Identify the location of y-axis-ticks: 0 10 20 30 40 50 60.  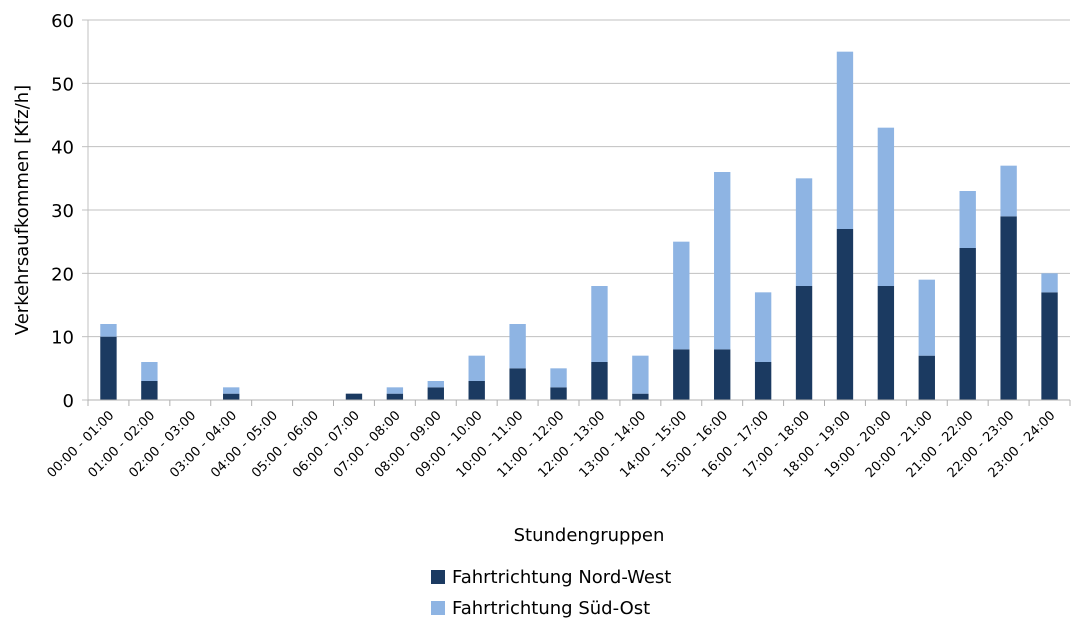
(62, 211).